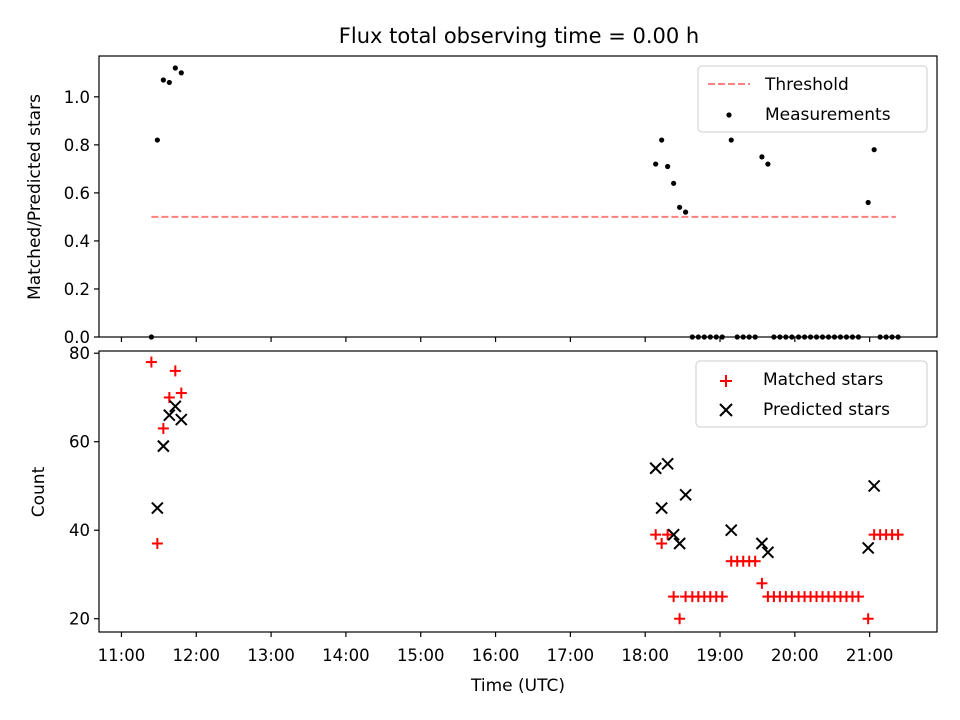 Image resolution: width=960 pixels, height=720 pixels. Describe the element at coordinates (271, 655) in the screenshot. I see `bottom-x-tick-label: 13:00` at that location.